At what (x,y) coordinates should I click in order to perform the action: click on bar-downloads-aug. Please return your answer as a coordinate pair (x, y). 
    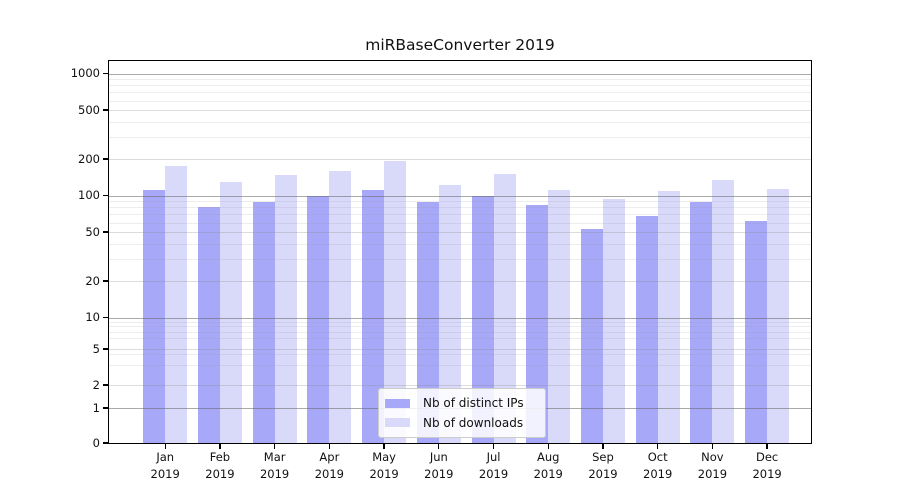
    Looking at the image, I should click on (559, 317).